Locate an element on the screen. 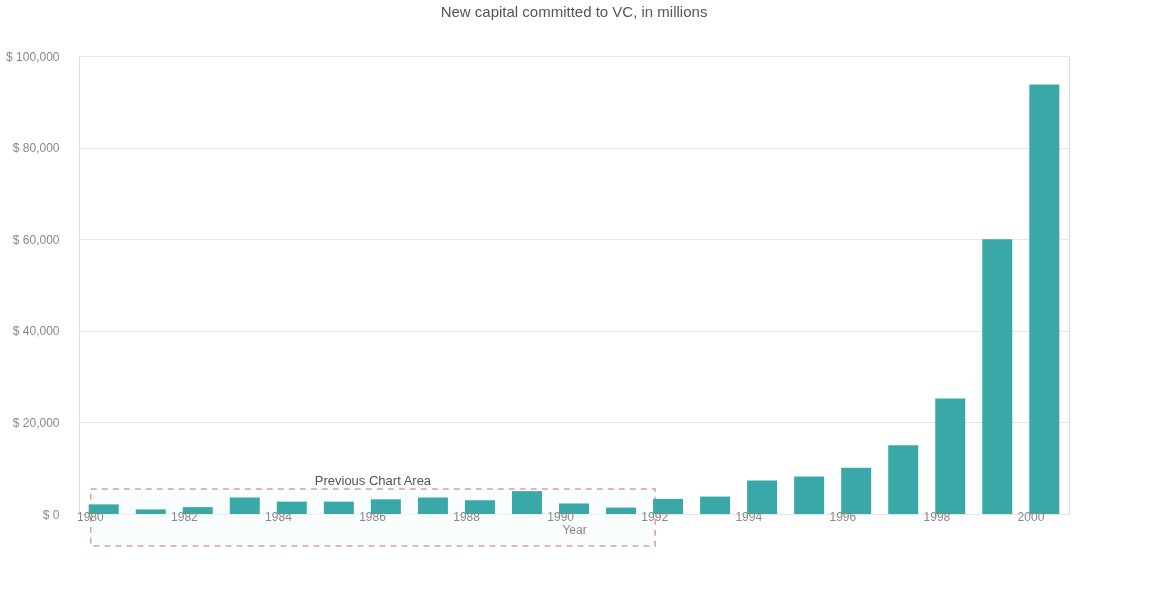  y-tick-label: $ 40,000 is located at coordinates (36, 331).